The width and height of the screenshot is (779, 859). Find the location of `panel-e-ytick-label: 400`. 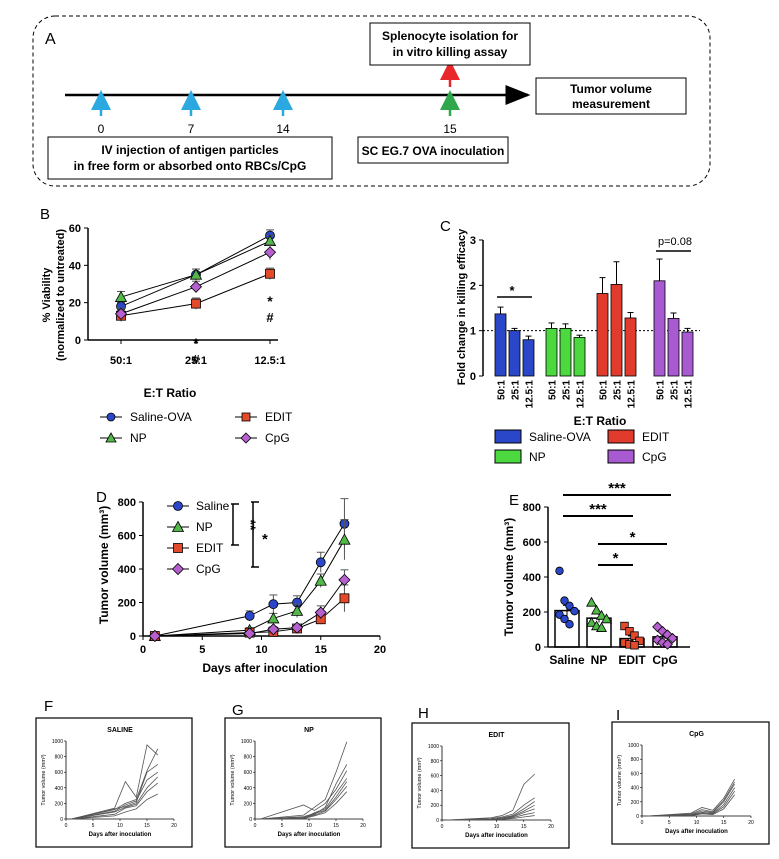

panel-e-ytick-label: 400 is located at coordinates (532, 578).